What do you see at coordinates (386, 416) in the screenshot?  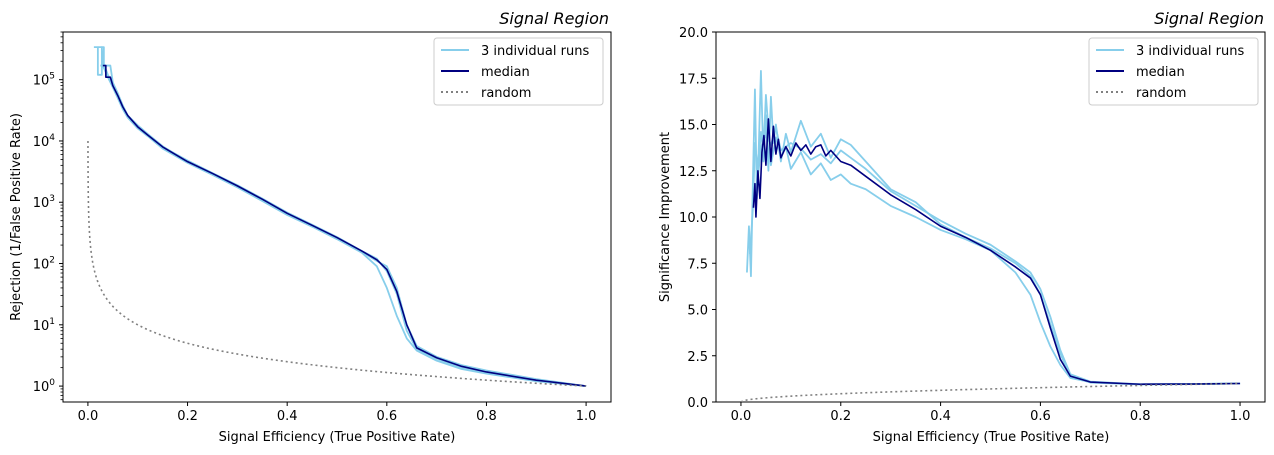 I see `x-tick-label-left: 0.6` at bounding box center [386, 416].